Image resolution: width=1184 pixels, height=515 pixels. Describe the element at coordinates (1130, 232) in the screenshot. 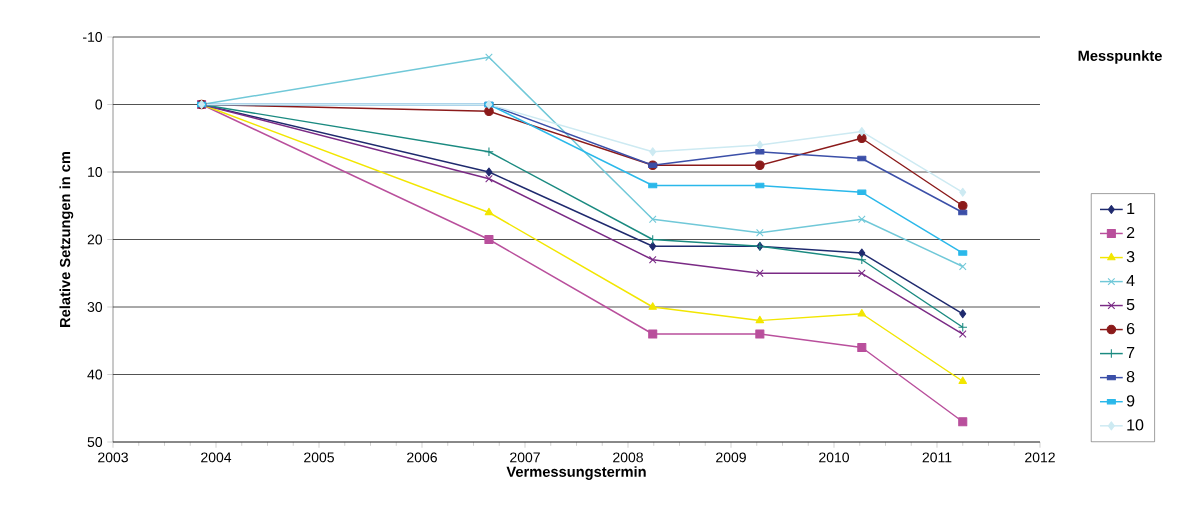

I see `legend-label: 2` at that location.